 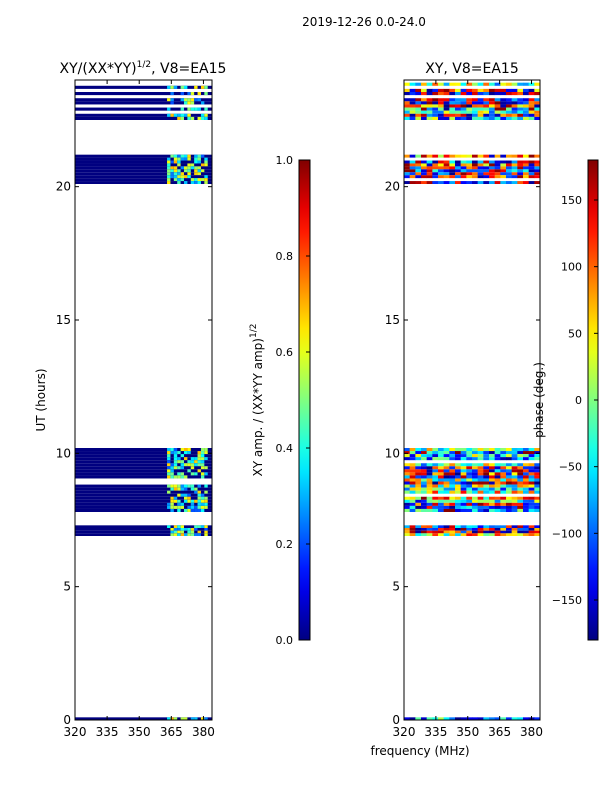 I want to click on colorbar-tick-label: 1.0, so click(x=285, y=160).